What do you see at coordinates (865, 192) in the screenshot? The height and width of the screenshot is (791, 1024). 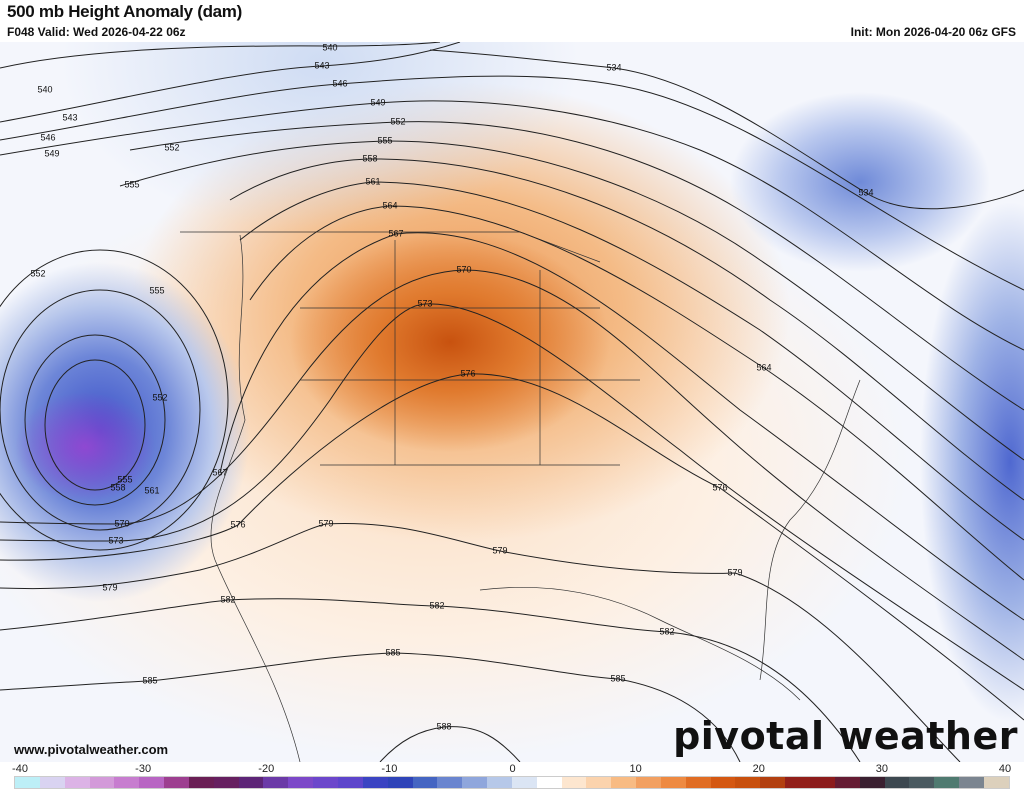 I see `contour-label-534: 534` at bounding box center [865, 192].